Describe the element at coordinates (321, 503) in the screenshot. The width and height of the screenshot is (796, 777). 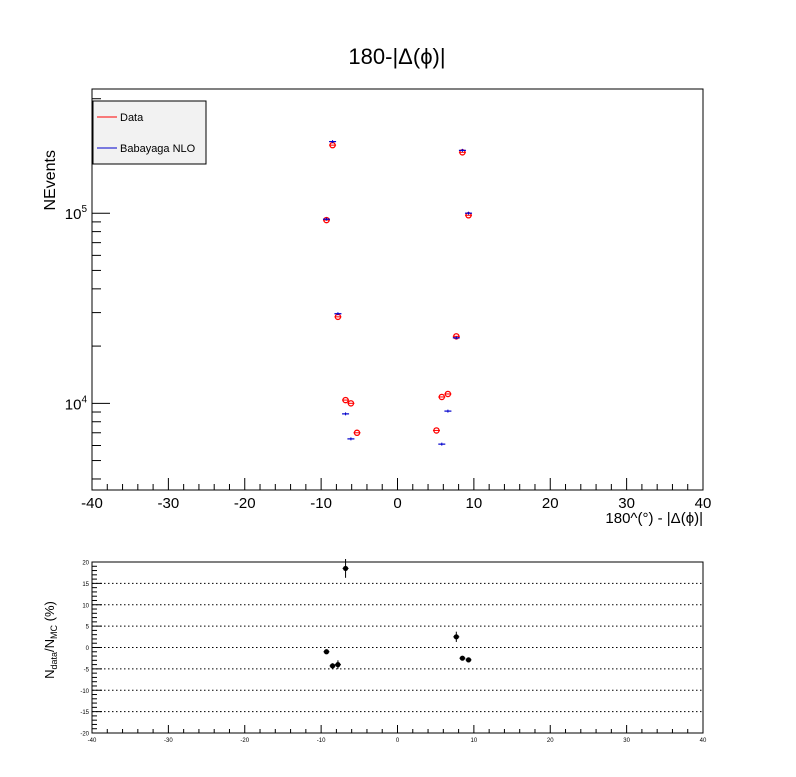
I see `main-x-tick-label: -10` at that location.